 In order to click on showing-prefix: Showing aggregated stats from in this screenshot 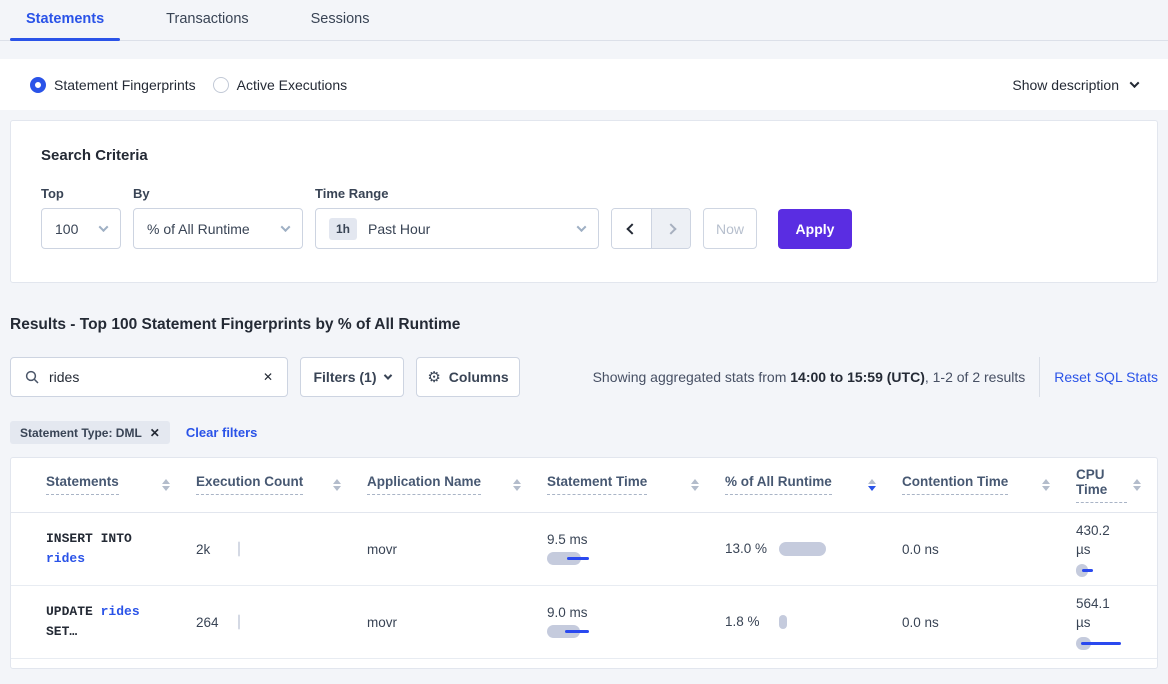, I will do `click(691, 377)`.